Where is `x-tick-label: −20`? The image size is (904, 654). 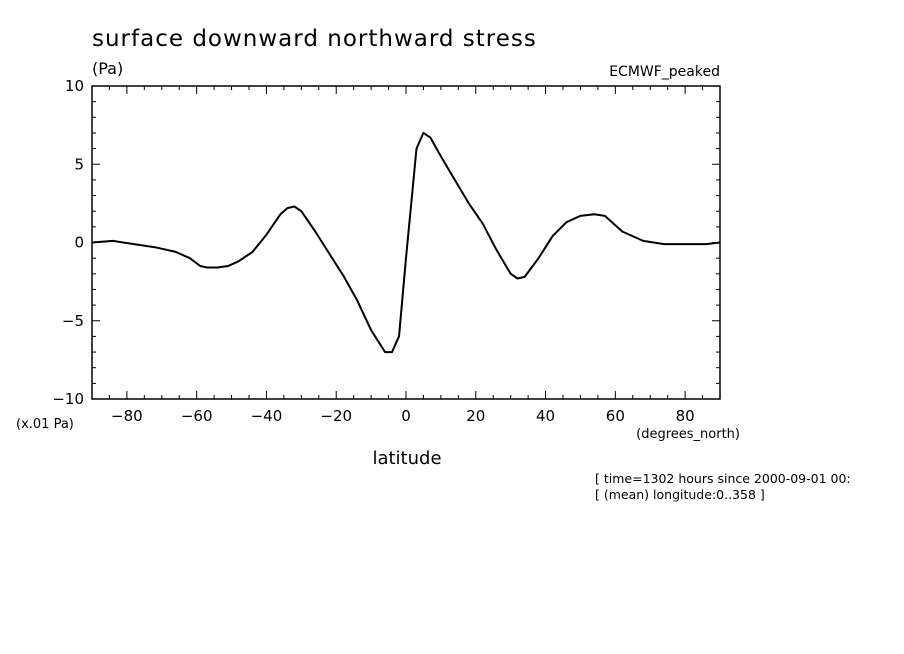 x-tick-label: −20 is located at coordinates (336, 416).